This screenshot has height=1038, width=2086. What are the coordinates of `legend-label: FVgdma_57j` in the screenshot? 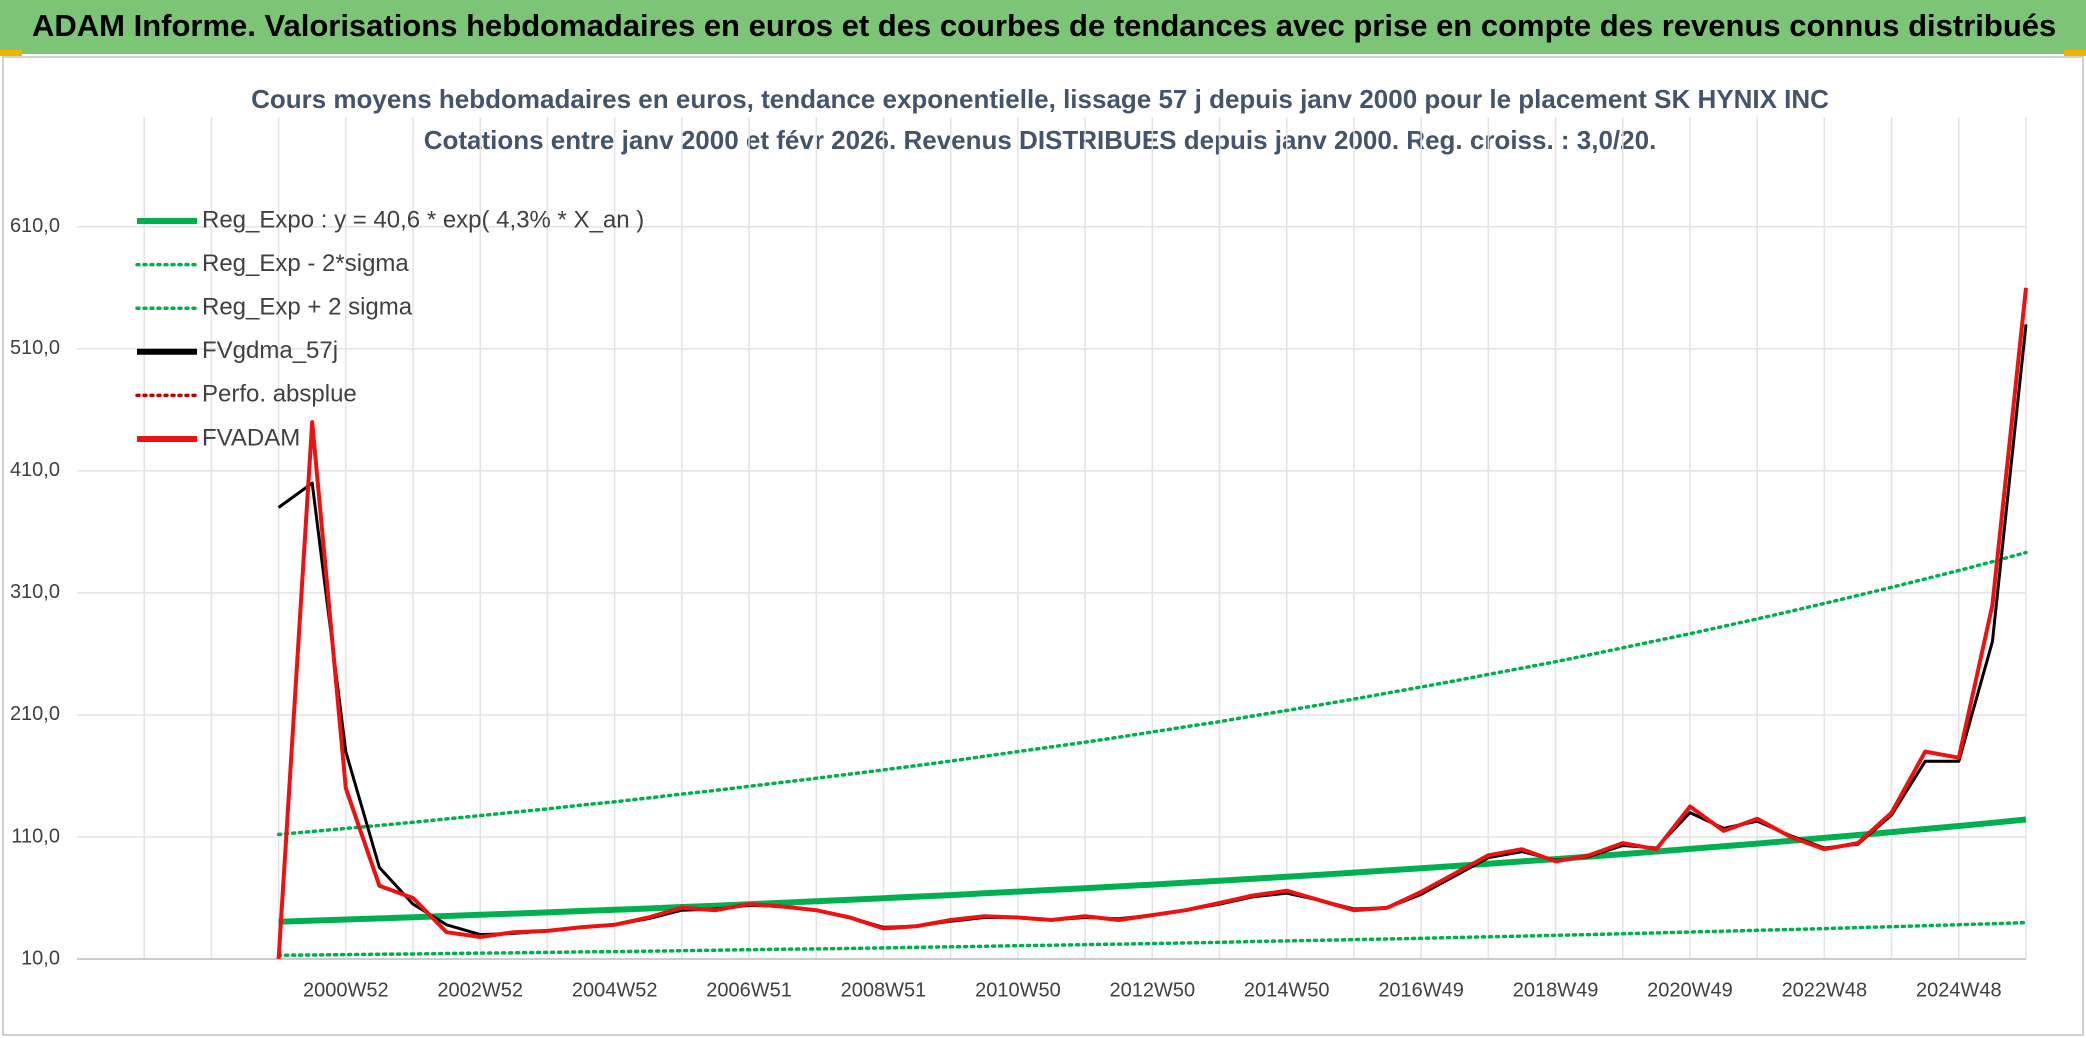 It's located at (270, 350).